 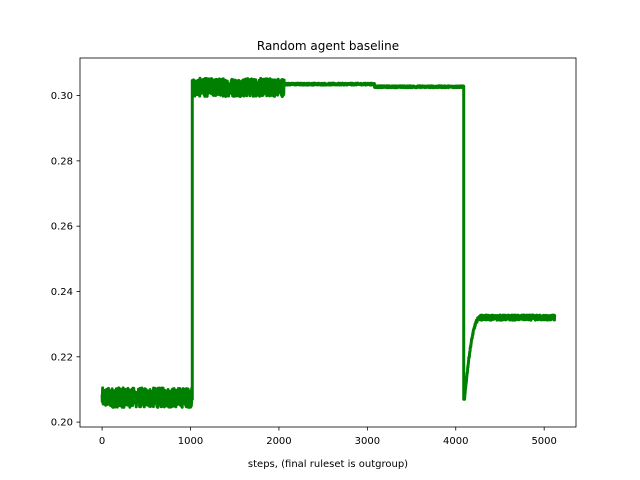 What do you see at coordinates (543, 441) in the screenshot?
I see `x-tick-label: 5000` at bounding box center [543, 441].